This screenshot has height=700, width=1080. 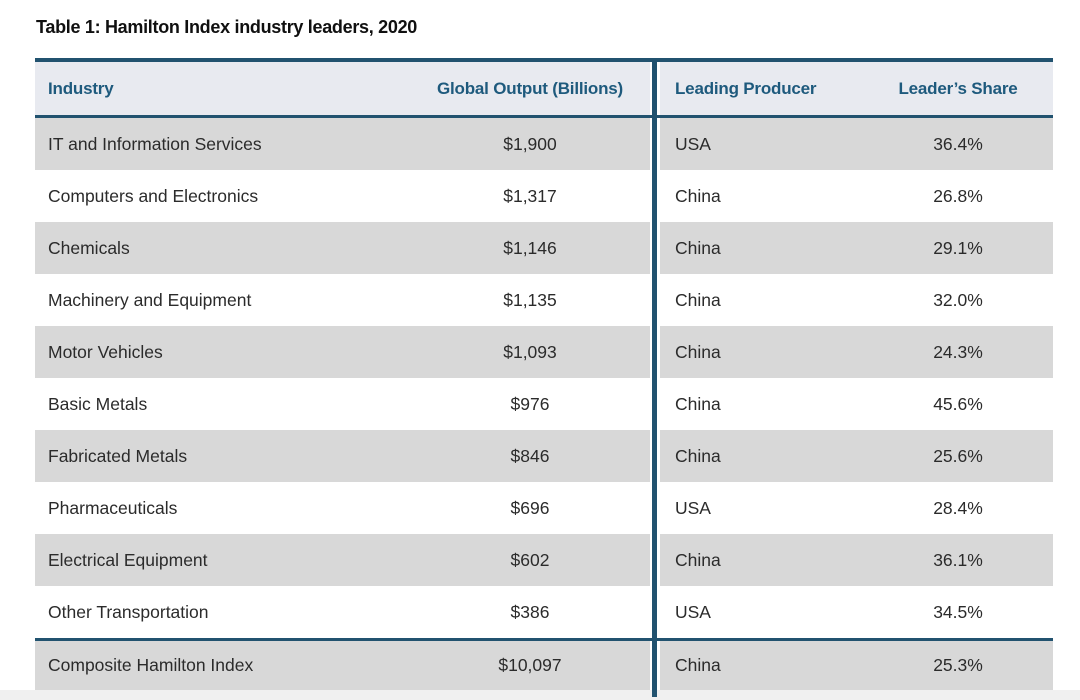 What do you see at coordinates (530, 247) in the screenshot?
I see `output-cell: $1,146` at bounding box center [530, 247].